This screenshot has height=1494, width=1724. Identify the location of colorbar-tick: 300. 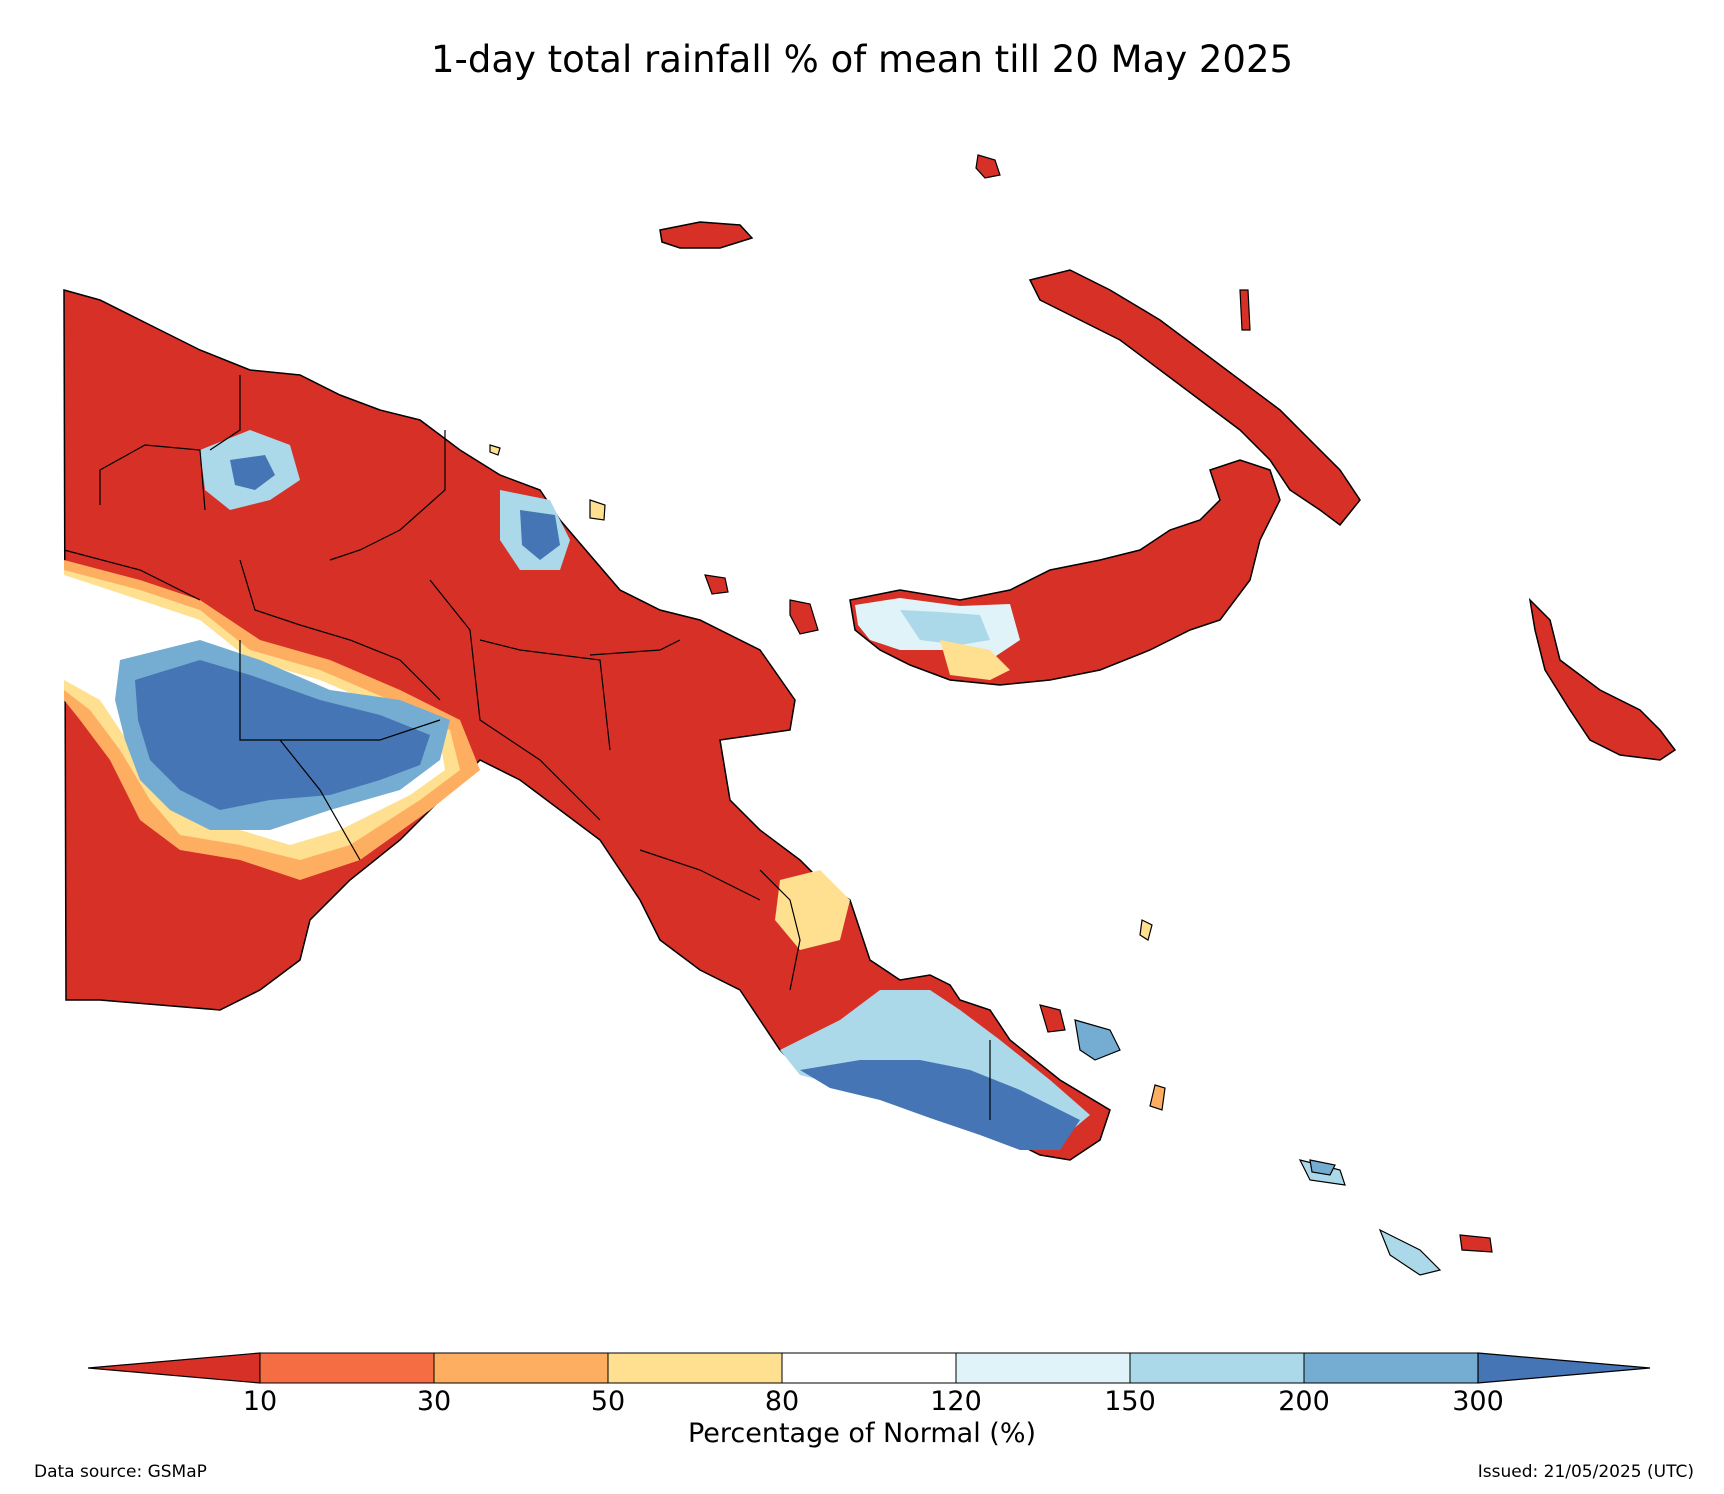
(1478, 1401).